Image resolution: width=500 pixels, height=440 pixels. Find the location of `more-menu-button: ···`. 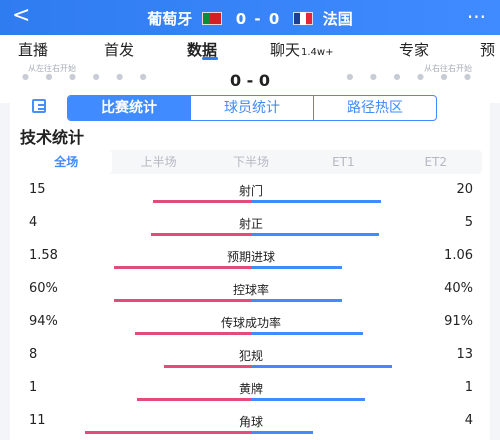

more-menu-button: ··· is located at coordinates (476, 17).